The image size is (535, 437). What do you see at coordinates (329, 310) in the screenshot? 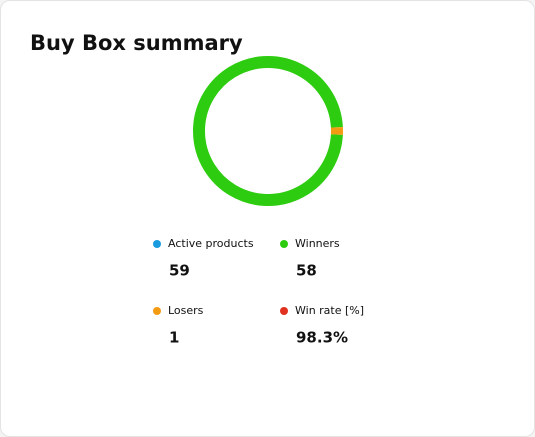
I see `legend-label: Win rate [%]` at bounding box center [329, 310].